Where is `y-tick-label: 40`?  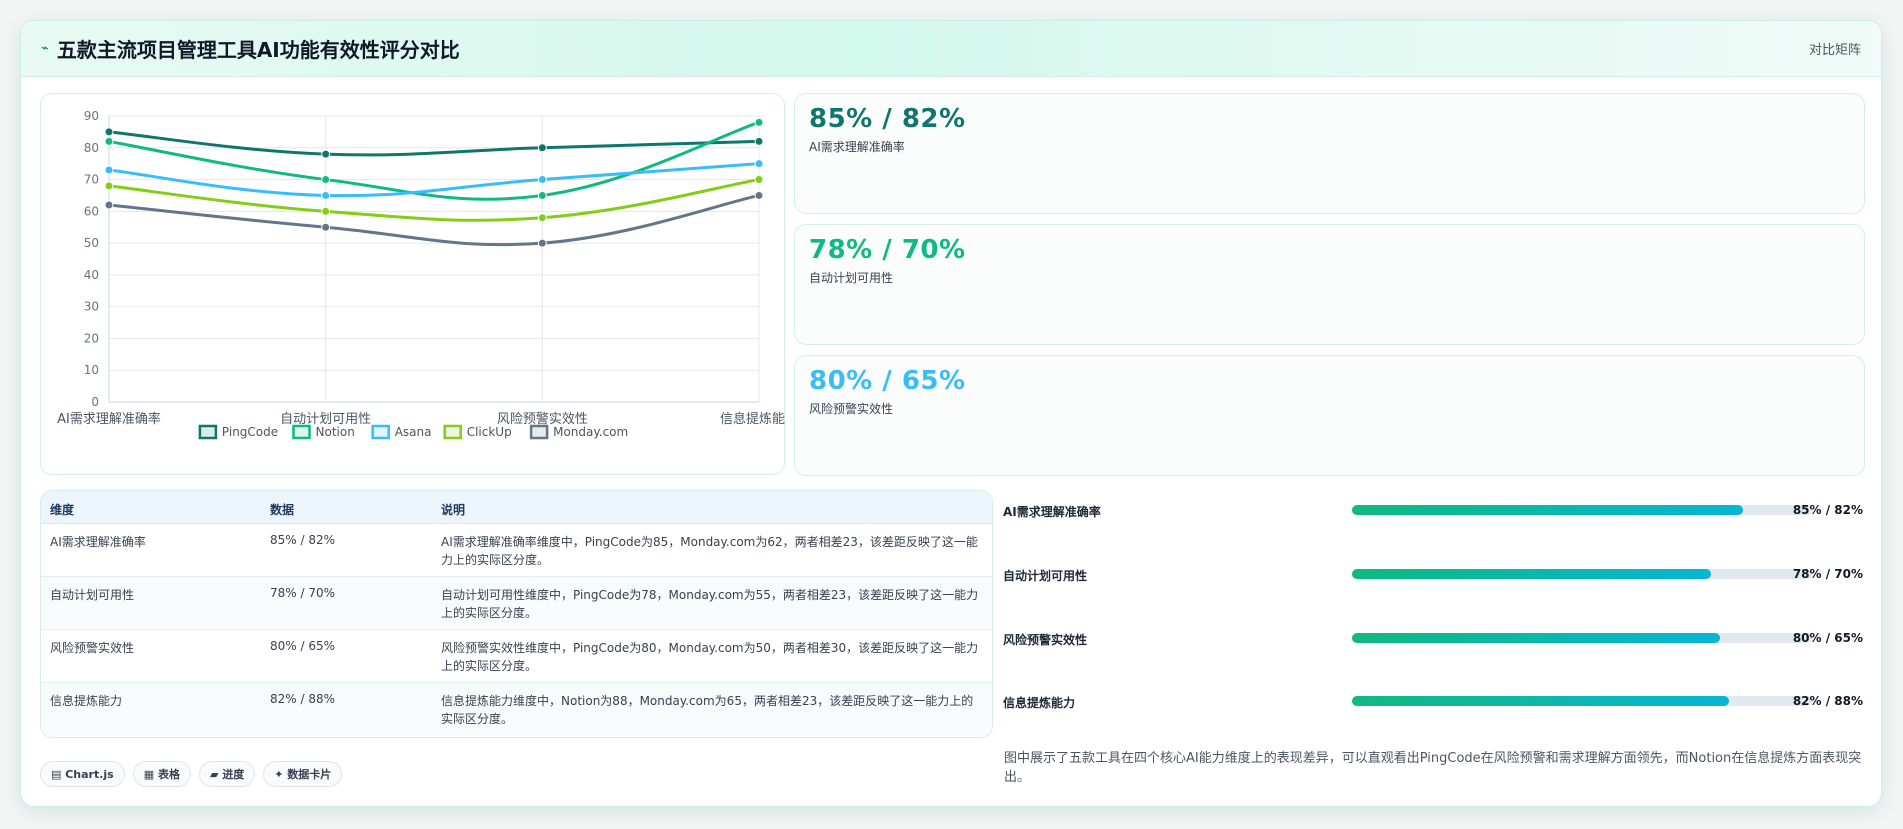 y-tick-label: 40 is located at coordinates (91, 275).